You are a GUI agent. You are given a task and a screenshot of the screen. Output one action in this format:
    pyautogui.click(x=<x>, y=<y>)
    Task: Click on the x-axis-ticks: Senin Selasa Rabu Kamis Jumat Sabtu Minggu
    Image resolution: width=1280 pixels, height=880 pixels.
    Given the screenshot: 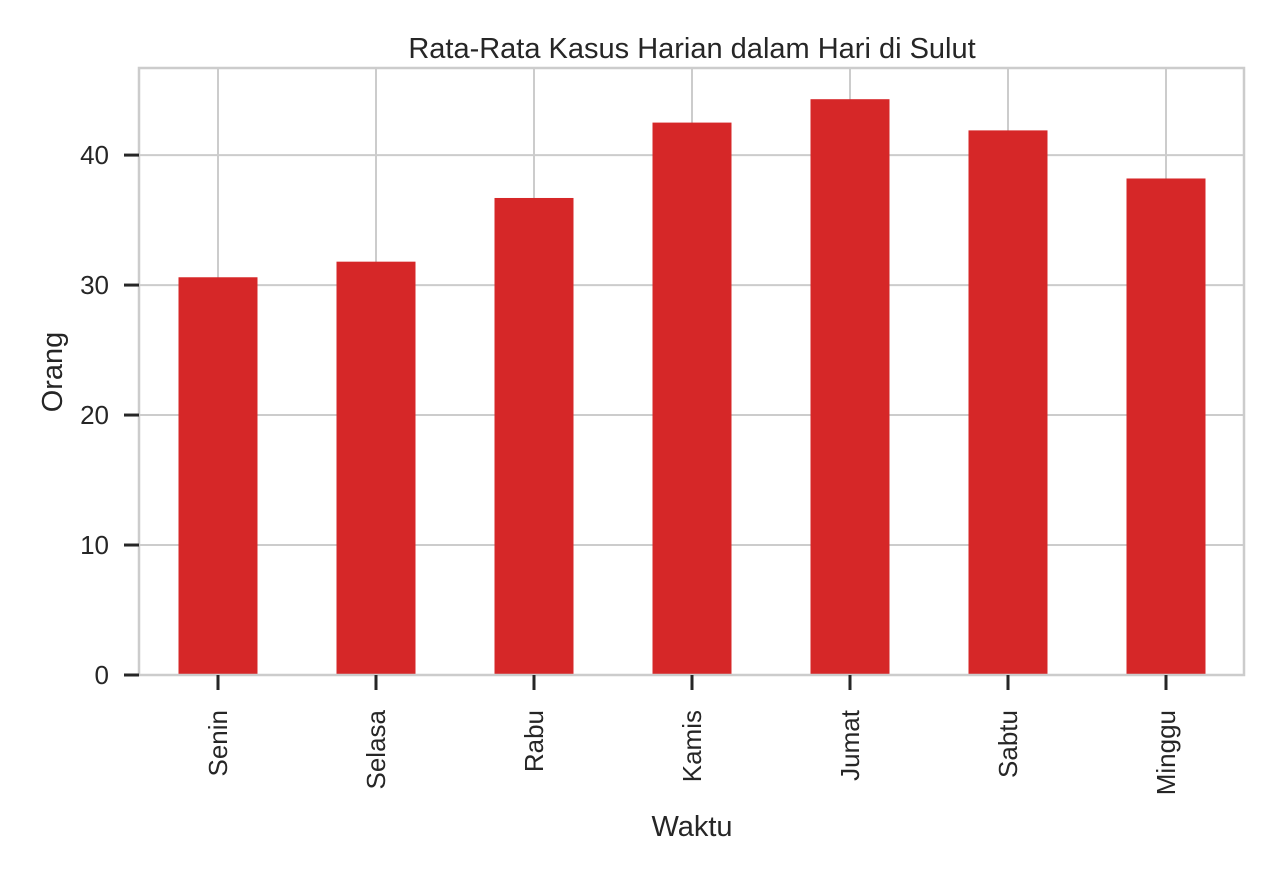 What is the action you would take?
    pyautogui.click(x=692, y=735)
    